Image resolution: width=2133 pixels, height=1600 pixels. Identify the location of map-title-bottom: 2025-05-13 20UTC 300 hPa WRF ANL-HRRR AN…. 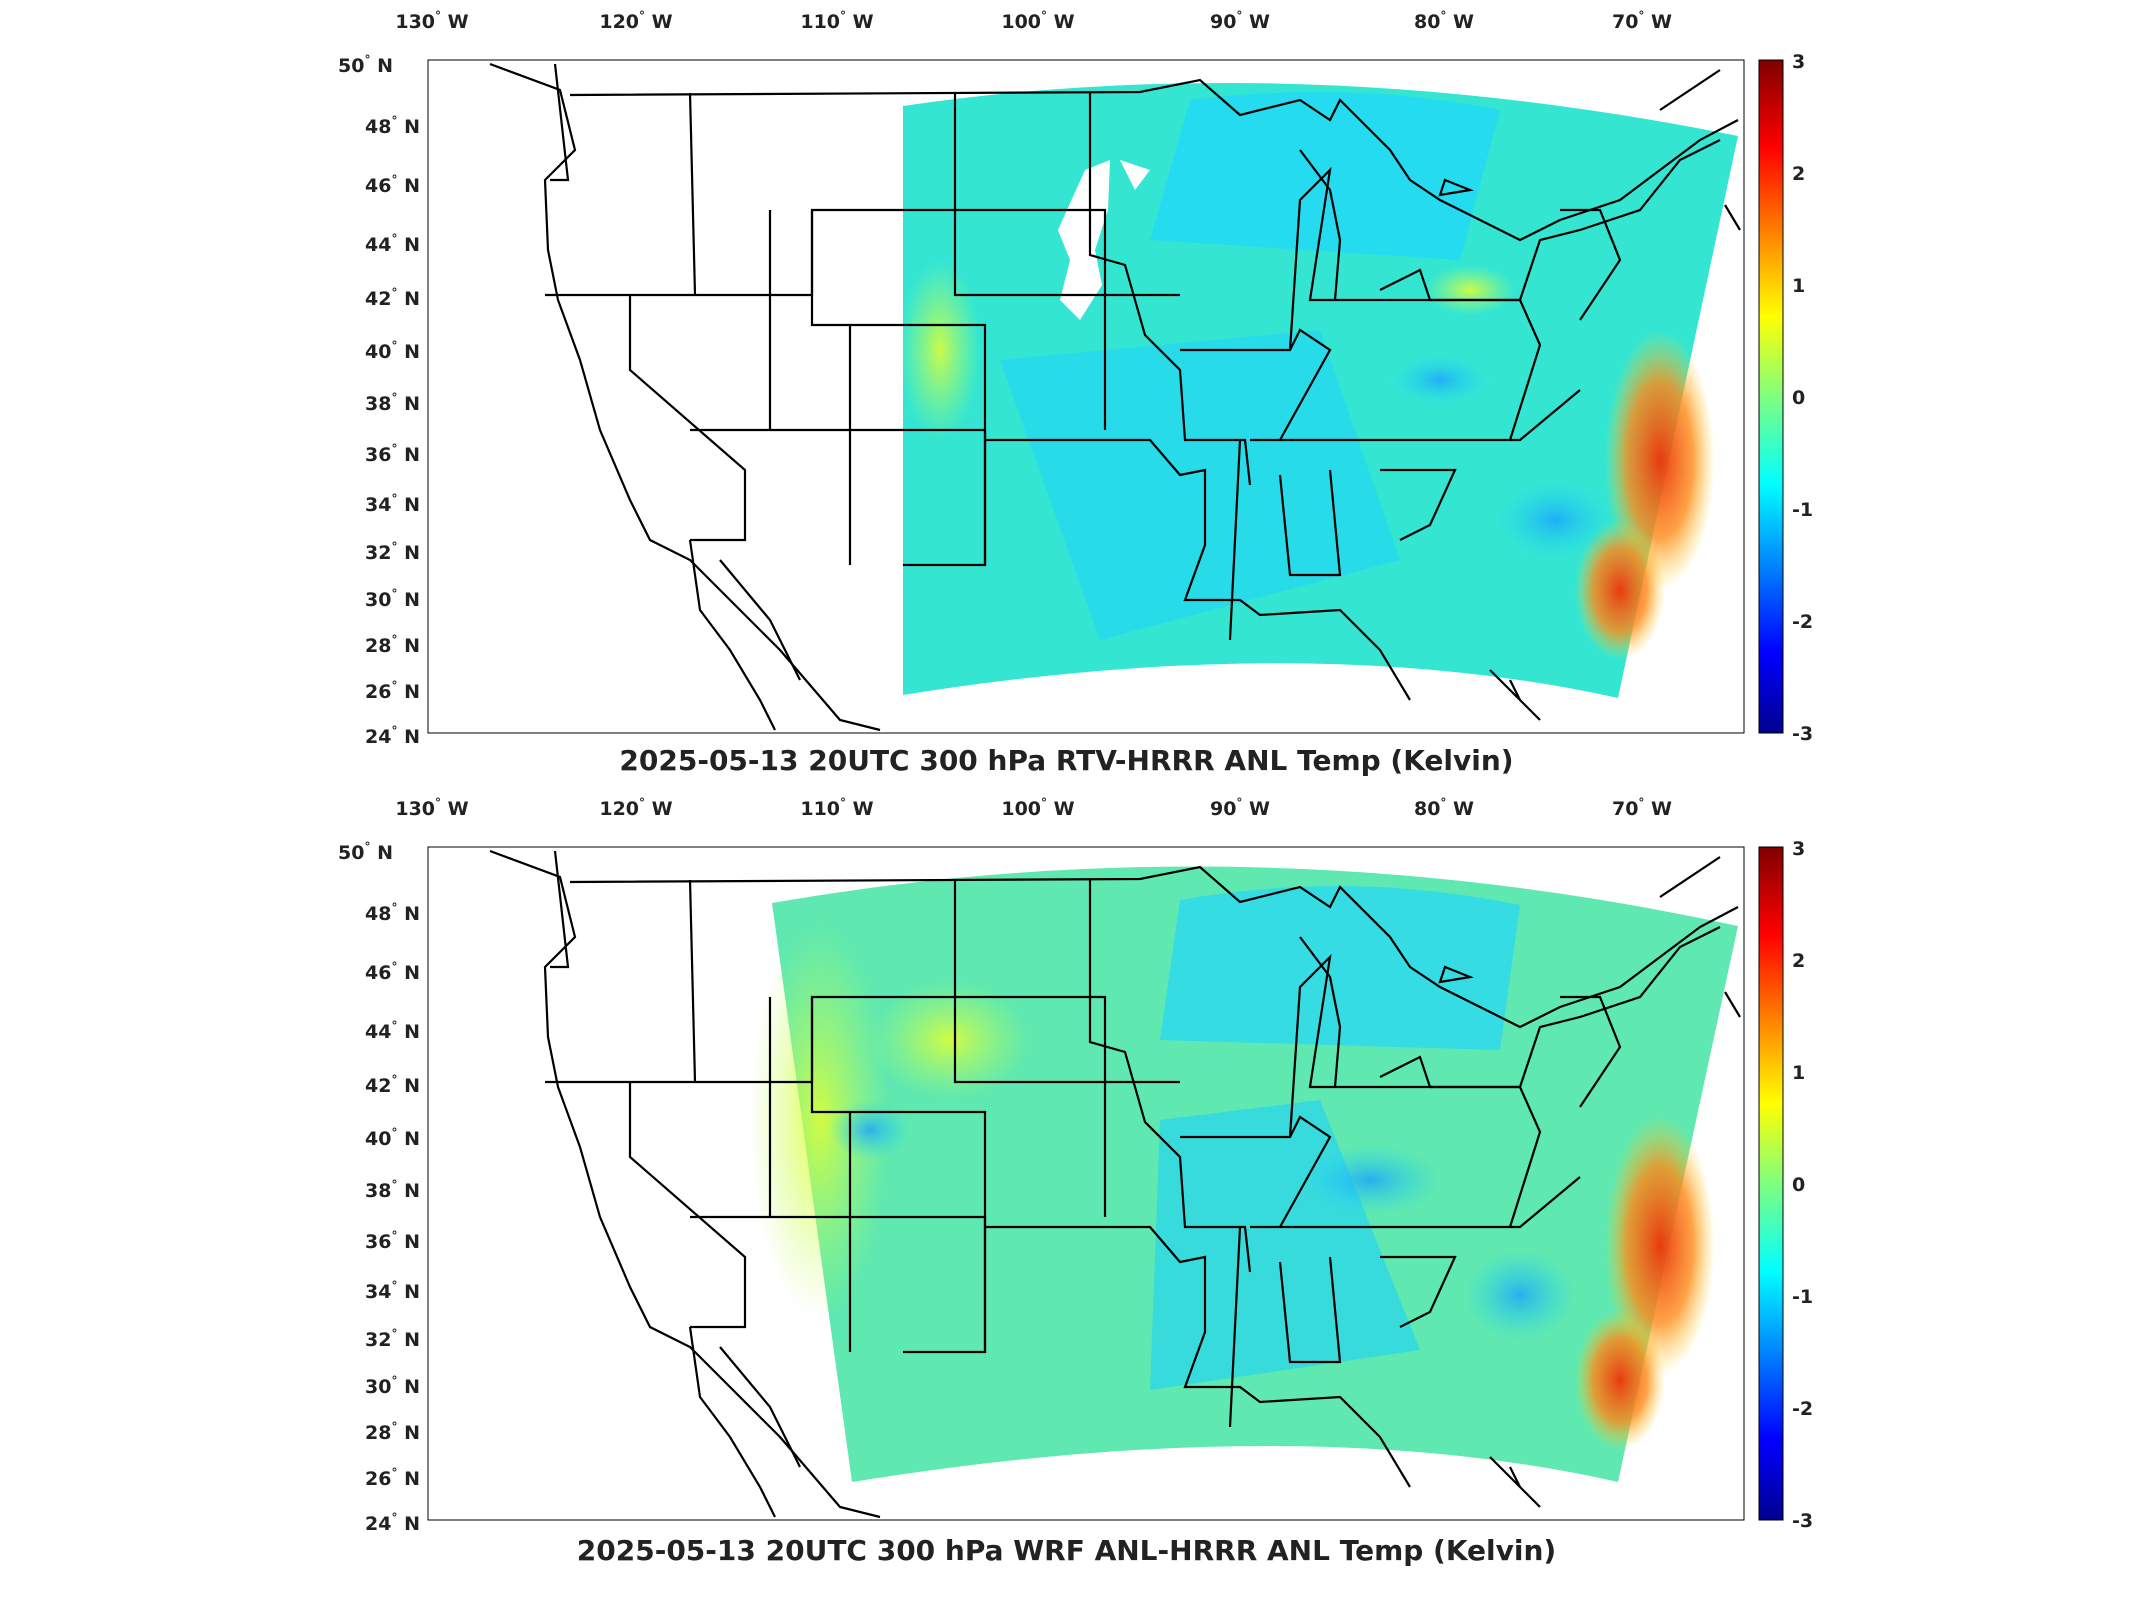
(1066, 1550).